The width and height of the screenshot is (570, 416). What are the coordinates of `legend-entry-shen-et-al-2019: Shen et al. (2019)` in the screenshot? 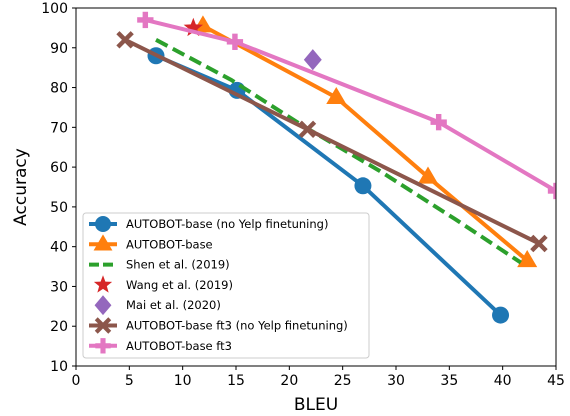 It's located at (159, 265).